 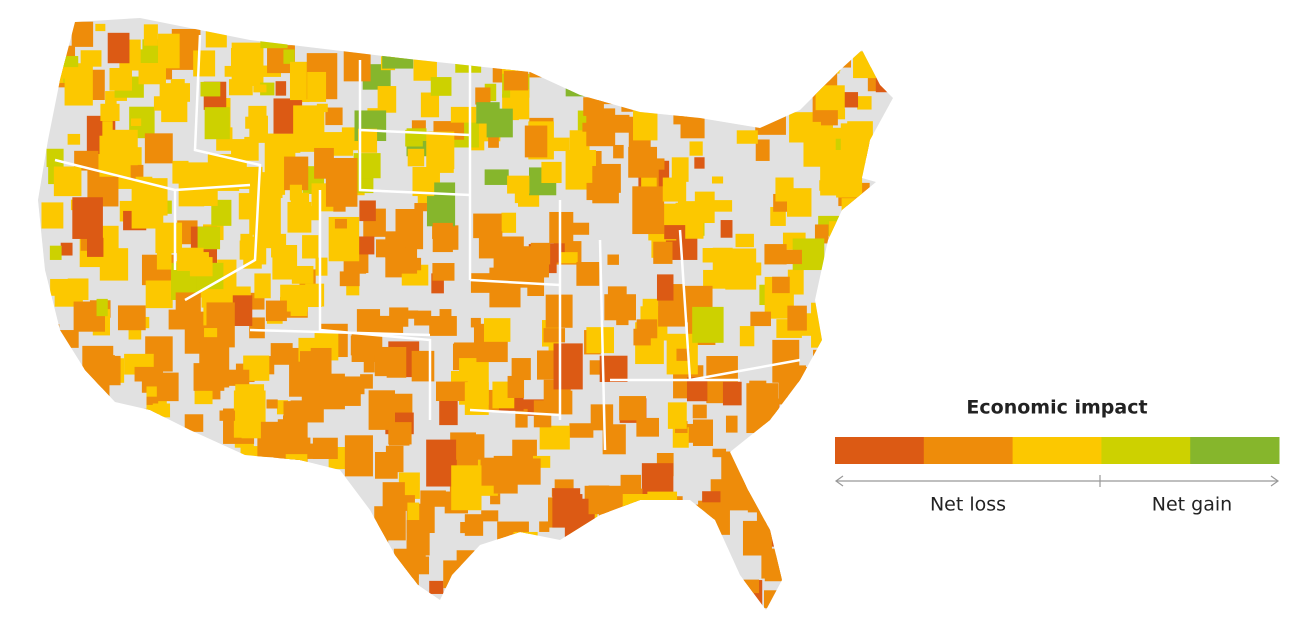 What do you see at coordinates (1056, 408) in the screenshot?
I see `legend-title: Economic impact` at bounding box center [1056, 408].